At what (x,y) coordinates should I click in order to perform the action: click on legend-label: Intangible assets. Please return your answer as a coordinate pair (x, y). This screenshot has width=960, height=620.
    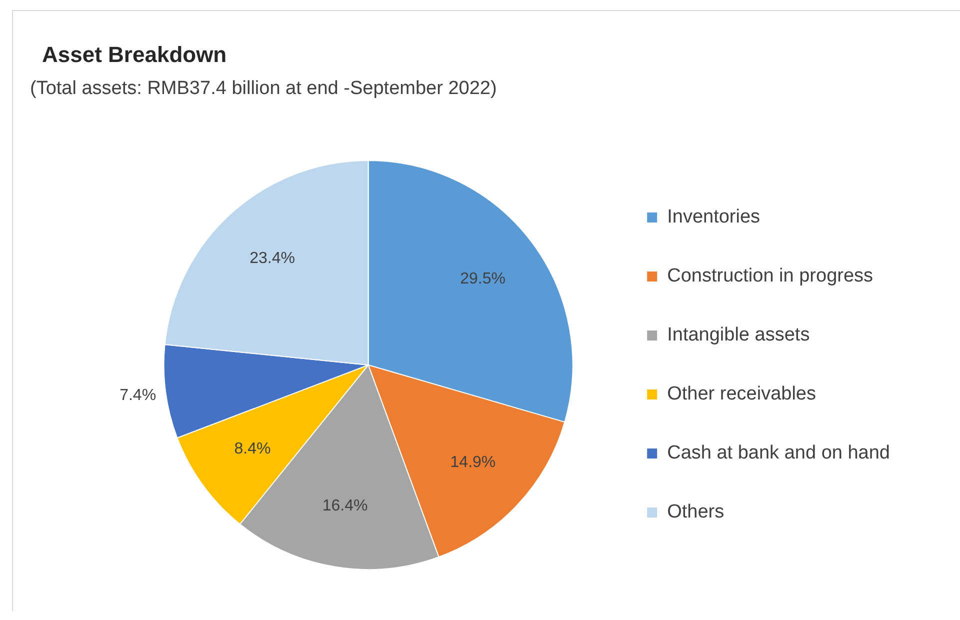
    Looking at the image, I should click on (738, 335).